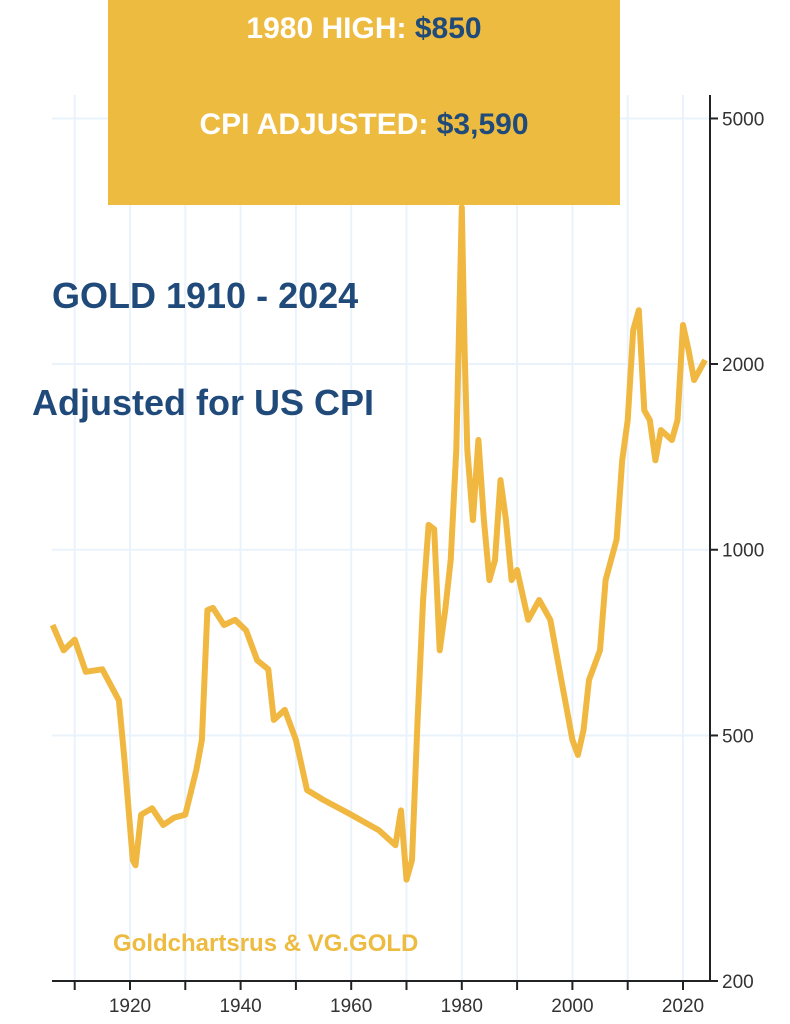 The image size is (790, 1024). I want to click on chart-subtitle: Adjusted for US CPI, so click(203, 402).